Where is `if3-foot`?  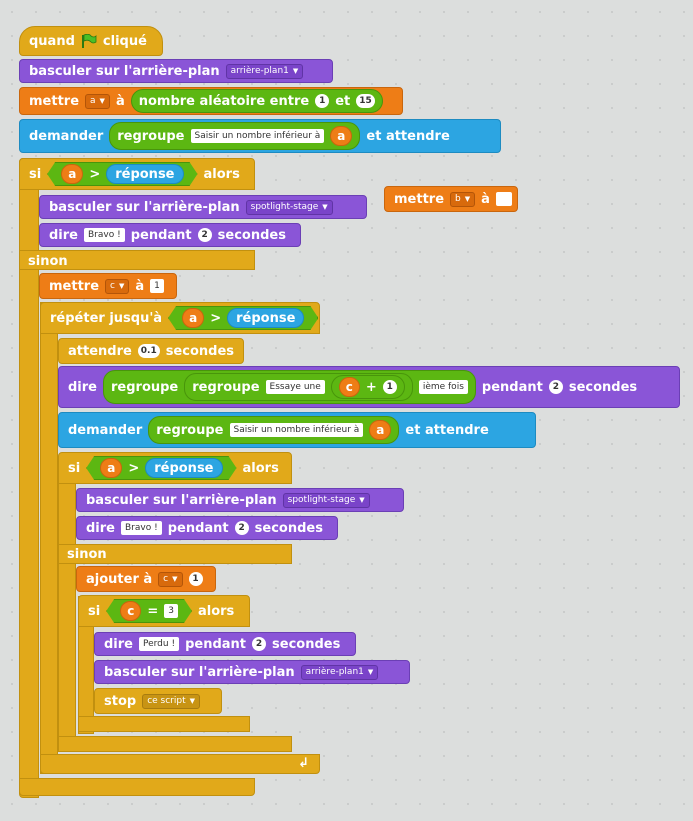
if3-foot is located at coordinates (164, 724).